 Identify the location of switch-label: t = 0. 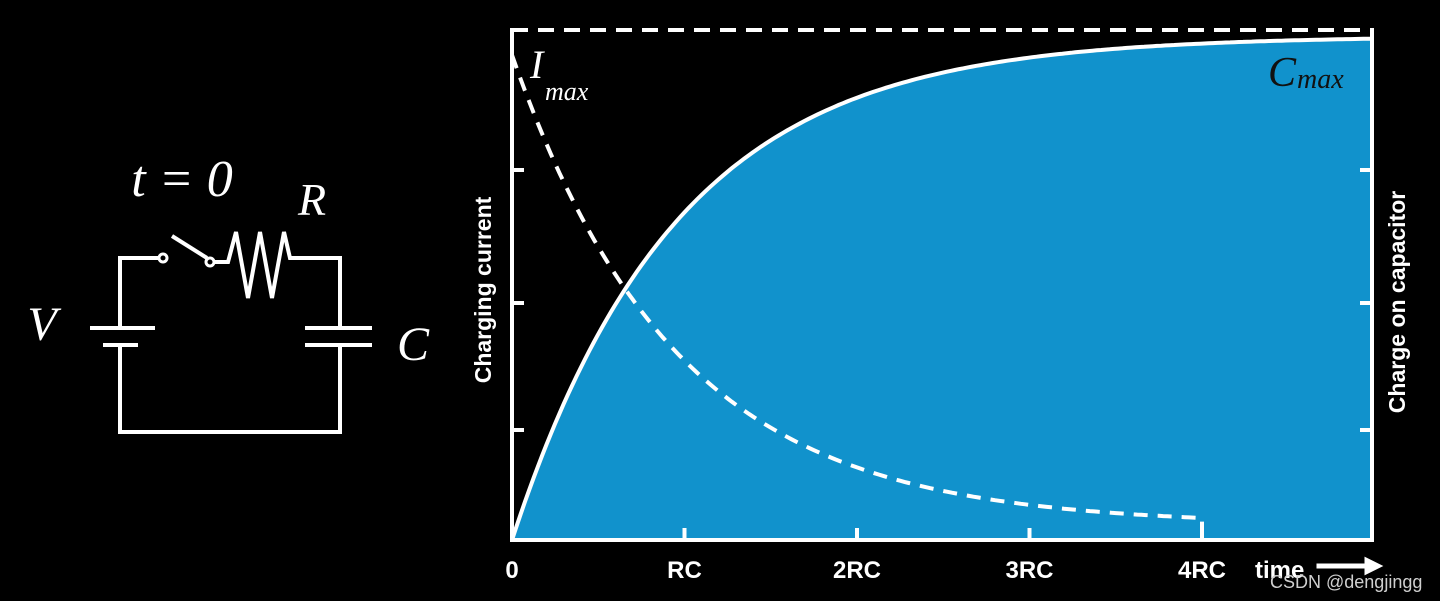
(182, 179).